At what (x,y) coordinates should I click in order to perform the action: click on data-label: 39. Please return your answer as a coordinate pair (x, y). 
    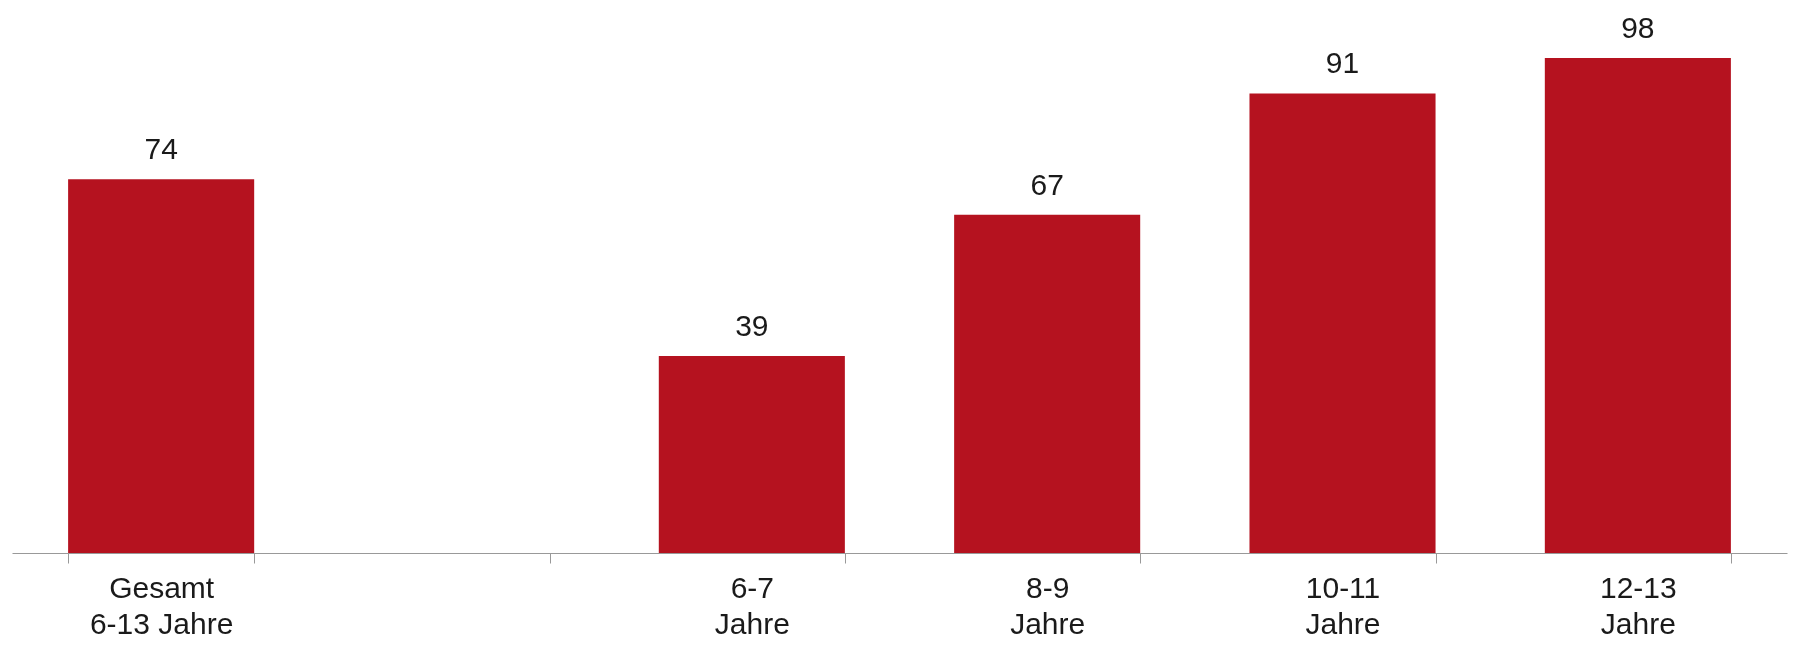
    Looking at the image, I should click on (752, 326).